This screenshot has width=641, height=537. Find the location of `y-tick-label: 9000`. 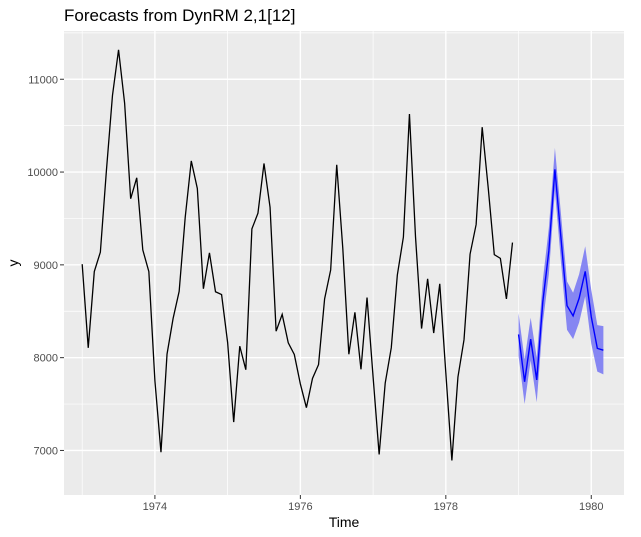

y-tick-label: 9000 is located at coordinates (46, 266).